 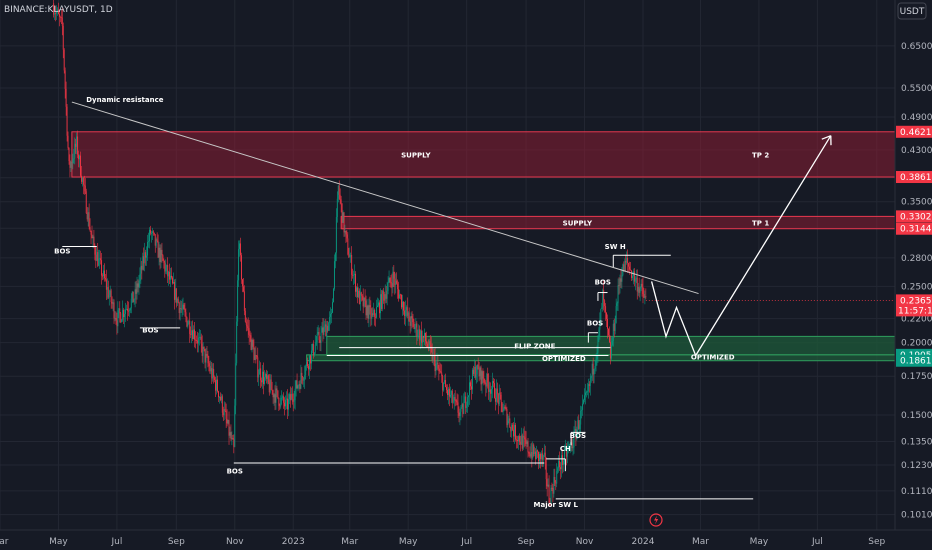 What do you see at coordinates (447, 540) in the screenshot?
I see `time-axis-panel` at bounding box center [447, 540].